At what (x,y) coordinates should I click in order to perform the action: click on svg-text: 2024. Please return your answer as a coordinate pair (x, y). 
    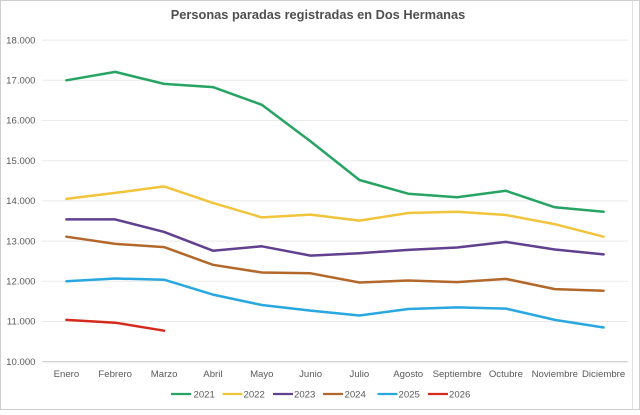
    Looking at the image, I should click on (356, 394).